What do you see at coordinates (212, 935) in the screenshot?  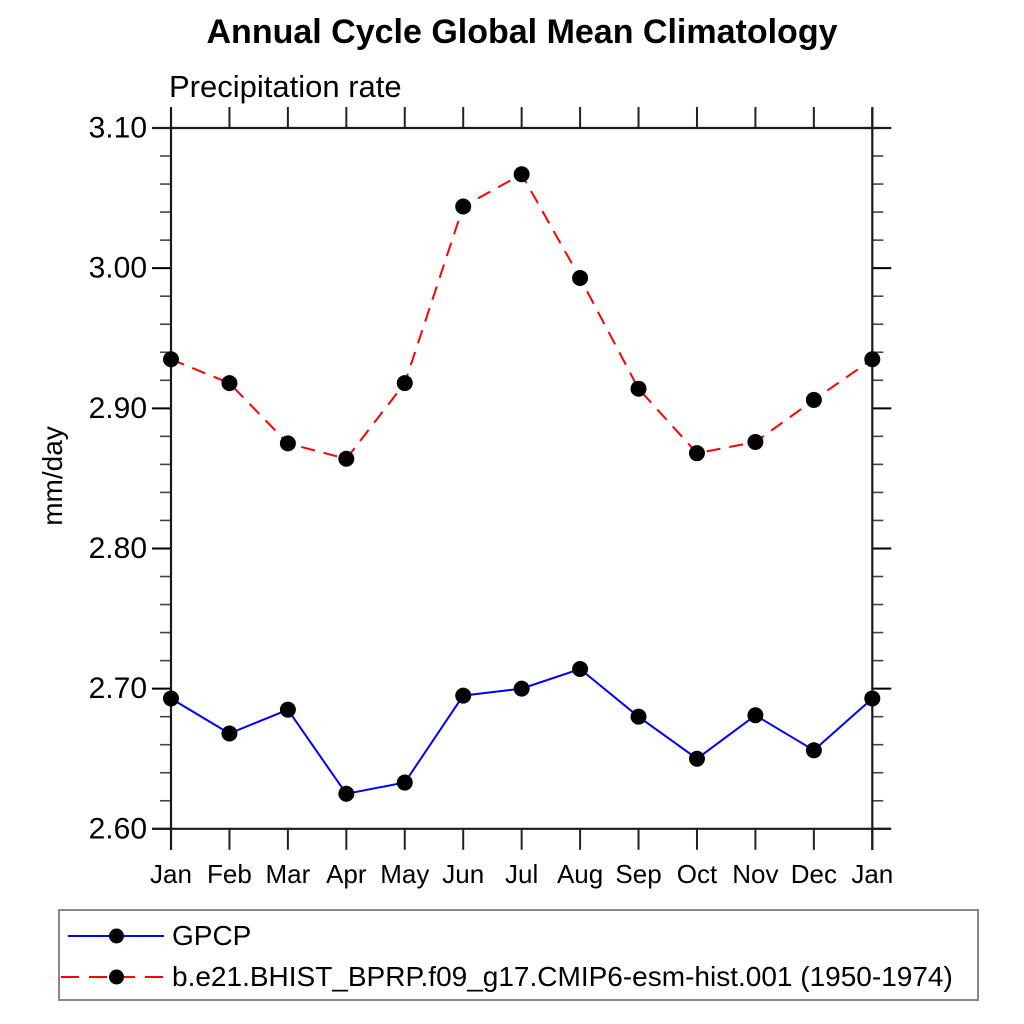 I see `legend-label: GPCP` at bounding box center [212, 935].